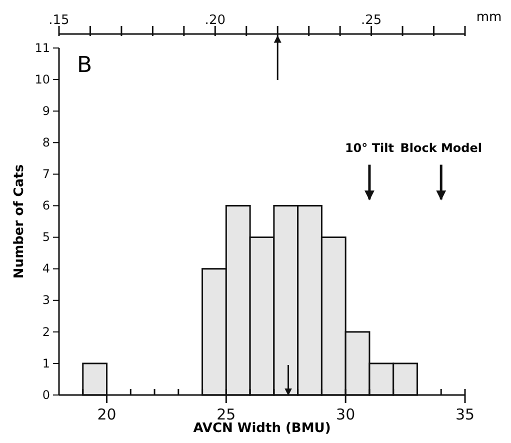 The image size is (511, 443). What do you see at coordinates (346, 415) in the screenshot?
I see `x-tick-label: 30` at bounding box center [346, 415].